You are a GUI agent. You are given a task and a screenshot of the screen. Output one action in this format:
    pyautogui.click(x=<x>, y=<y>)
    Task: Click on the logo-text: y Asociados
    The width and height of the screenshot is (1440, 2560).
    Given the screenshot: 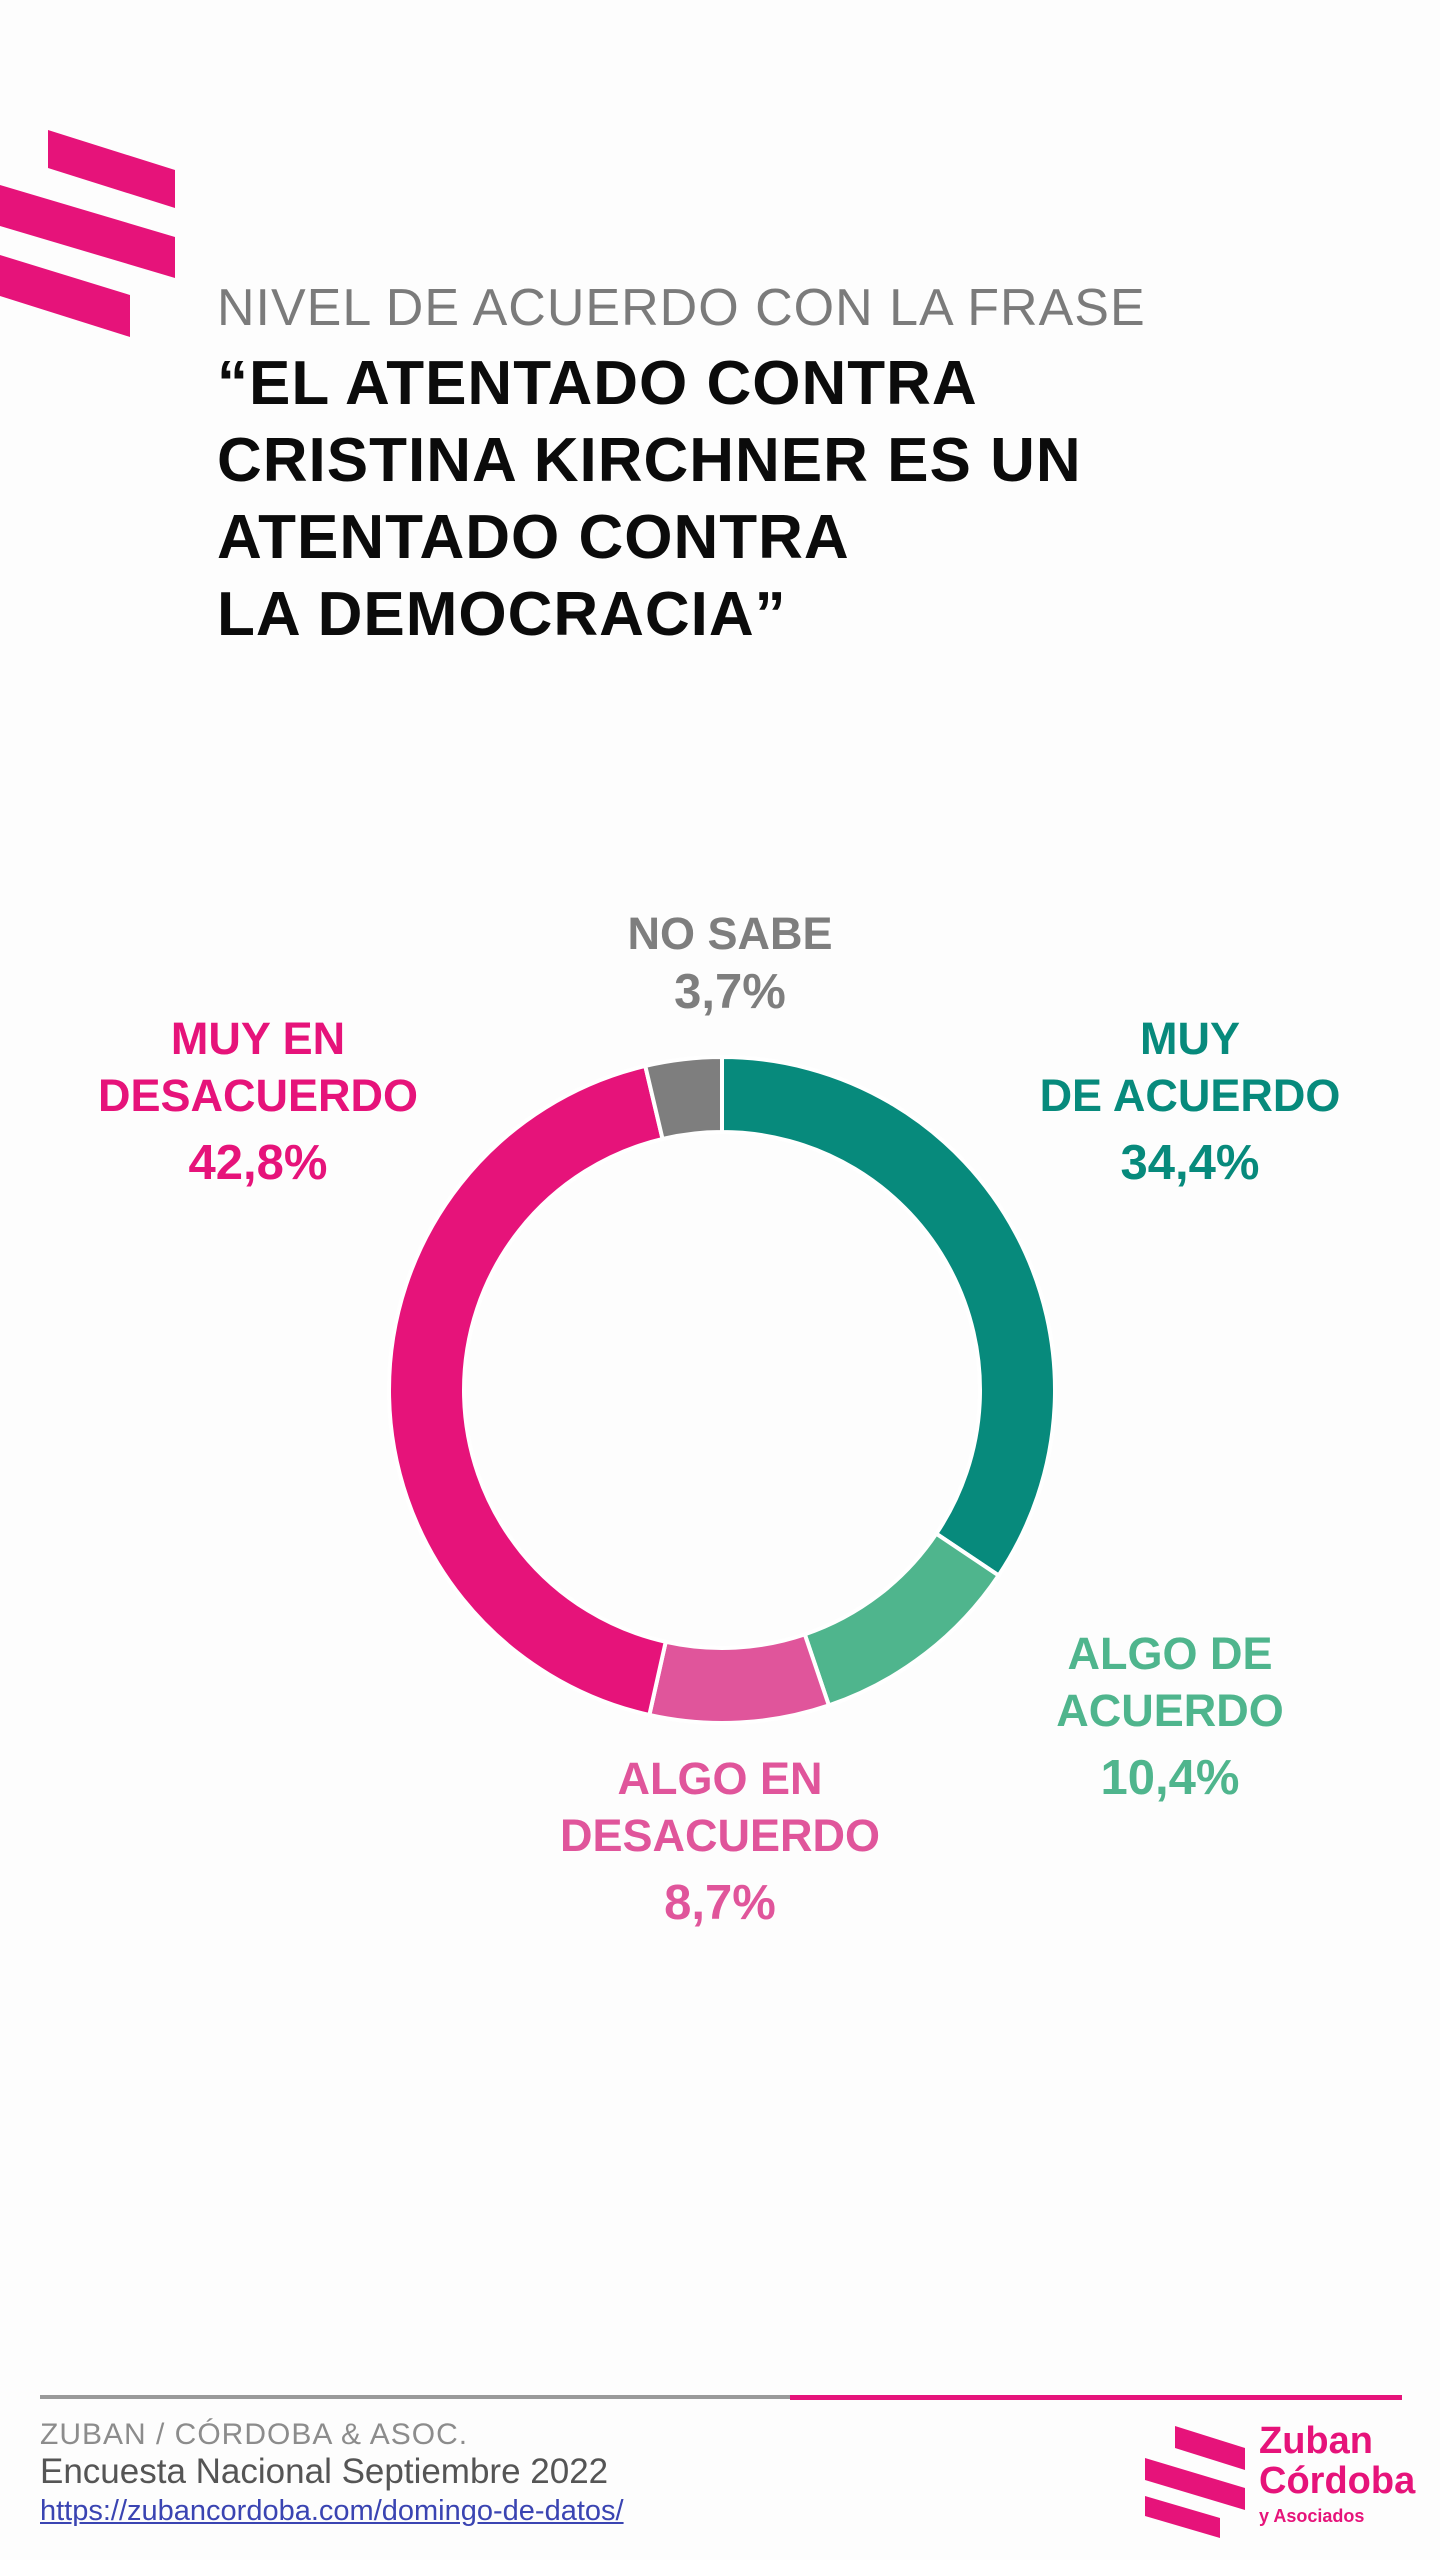 What is the action you would take?
    pyautogui.click(x=1312, y=2516)
    